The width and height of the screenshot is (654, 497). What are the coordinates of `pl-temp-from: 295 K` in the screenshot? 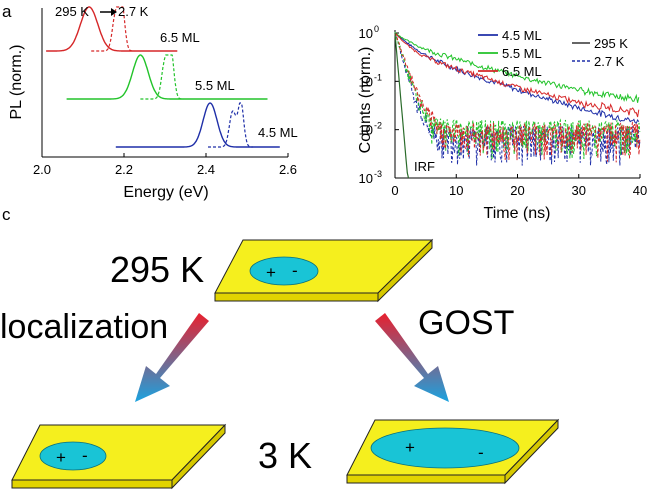 It's located at (72, 11).